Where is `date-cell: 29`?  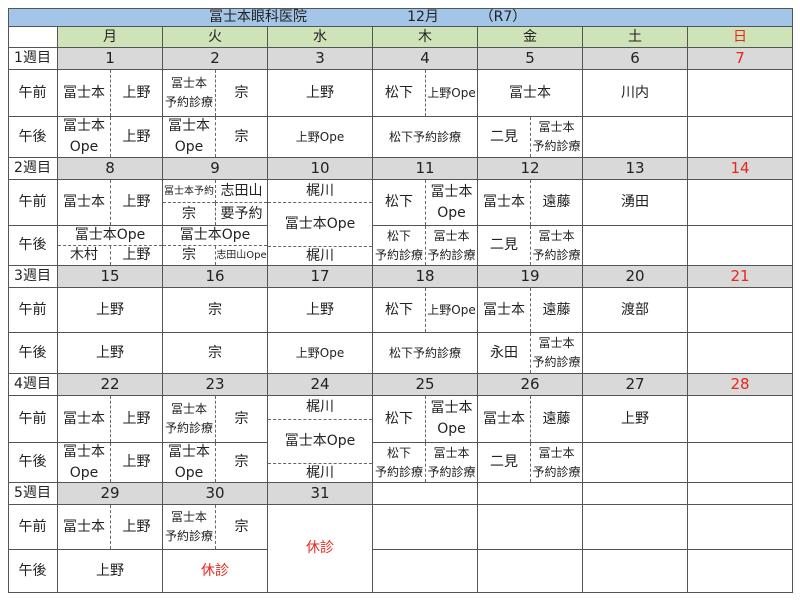
date-cell: 29 is located at coordinates (110, 494).